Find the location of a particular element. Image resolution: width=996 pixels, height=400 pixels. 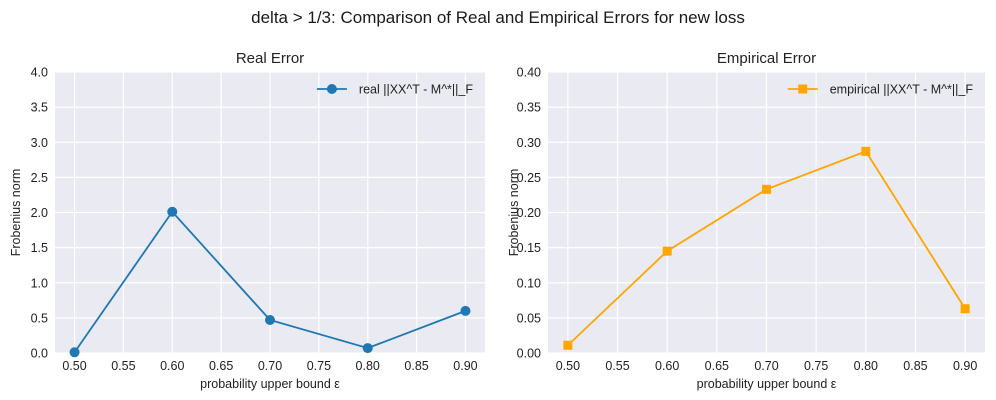

y-tick-label: 0.15 is located at coordinates (529, 248).